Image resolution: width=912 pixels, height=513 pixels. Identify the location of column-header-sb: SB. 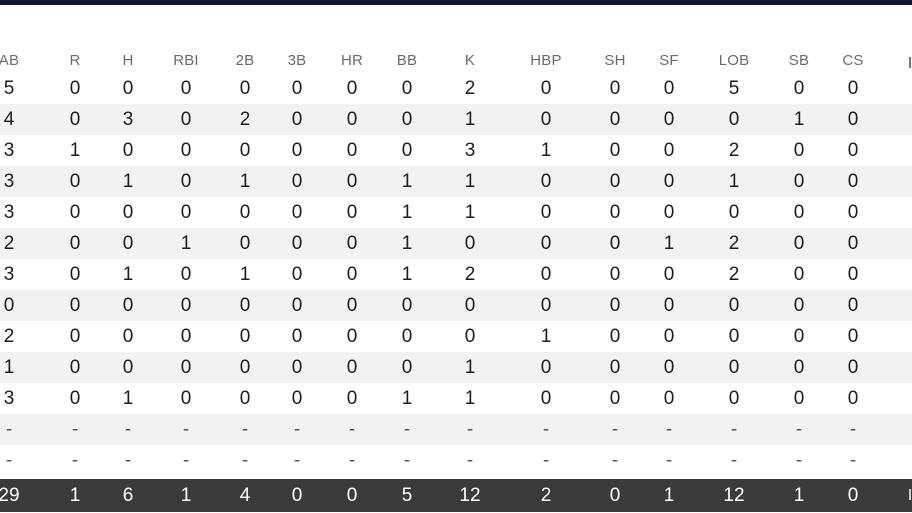
(799, 60).